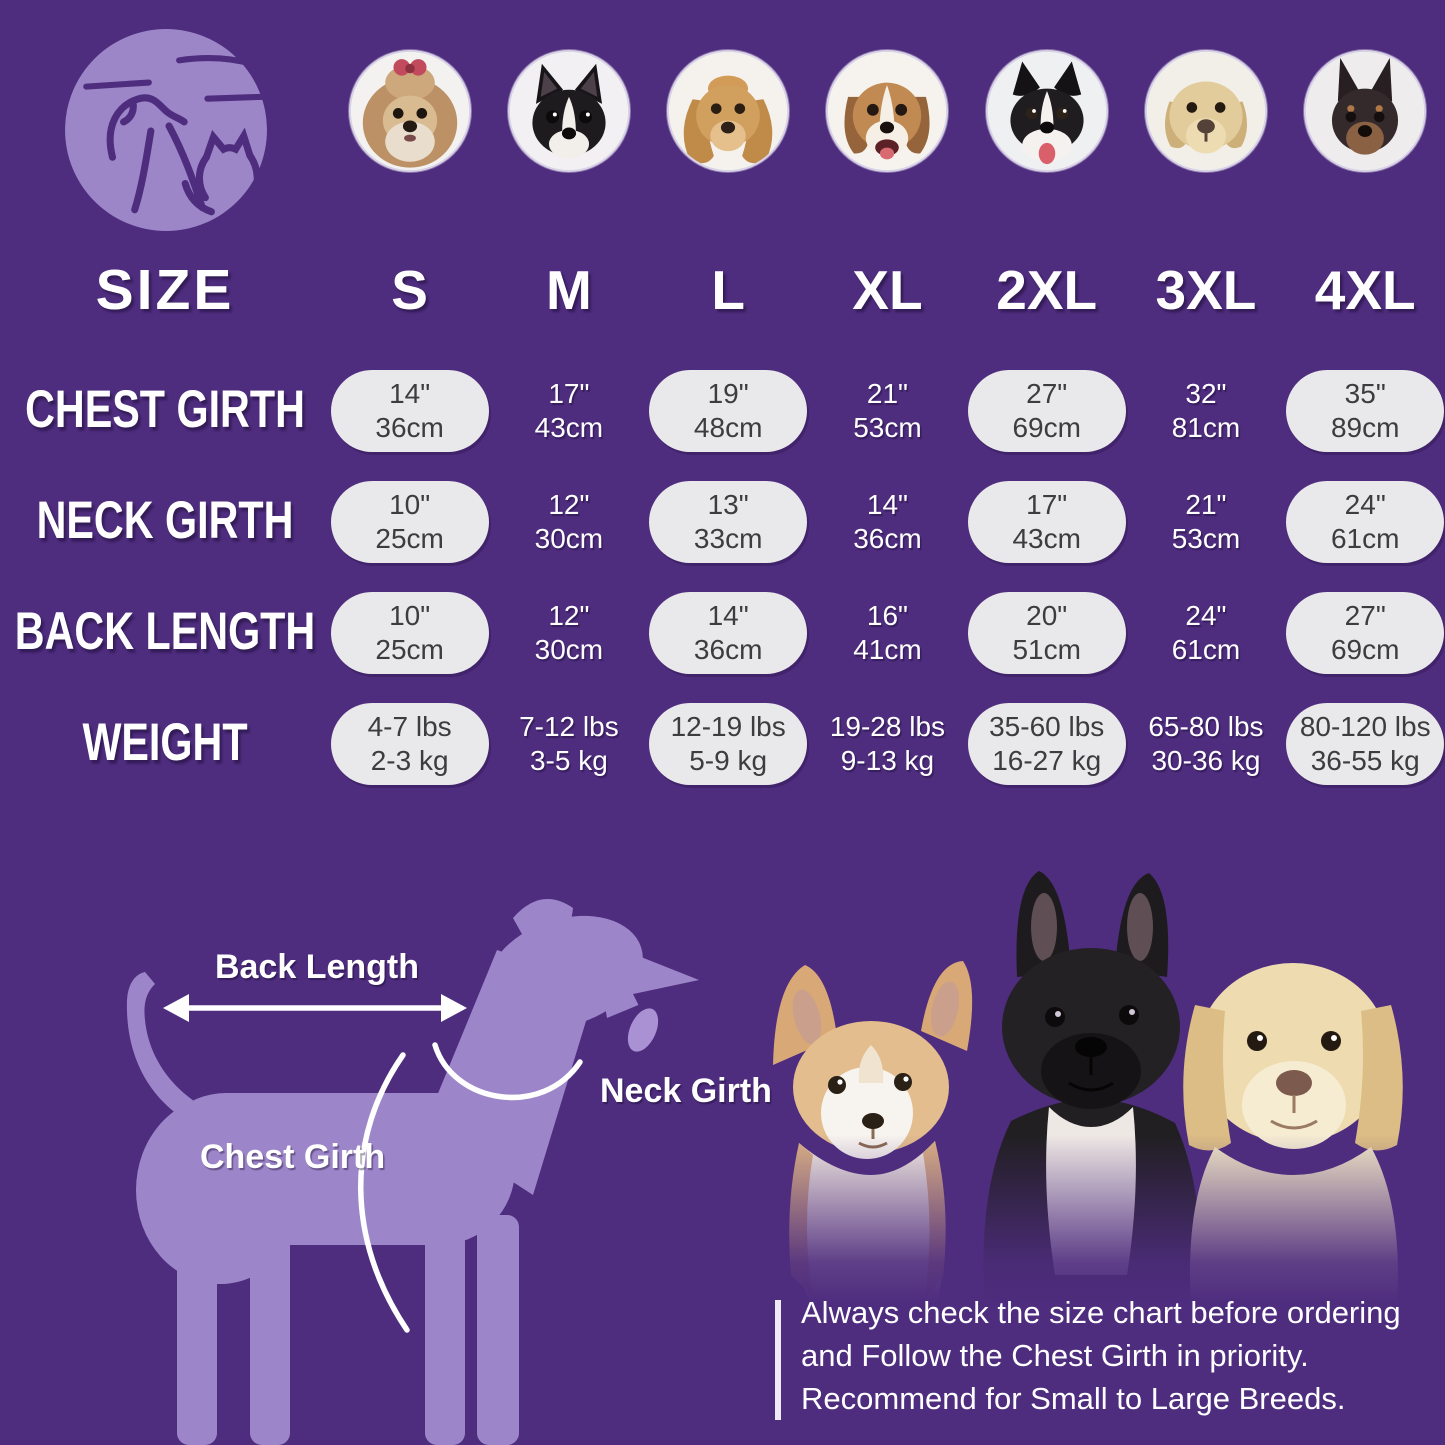 This screenshot has width=1445, height=1445. Describe the element at coordinates (728, 427) in the screenshot. I see `value-bottom: 48cm` at that location.